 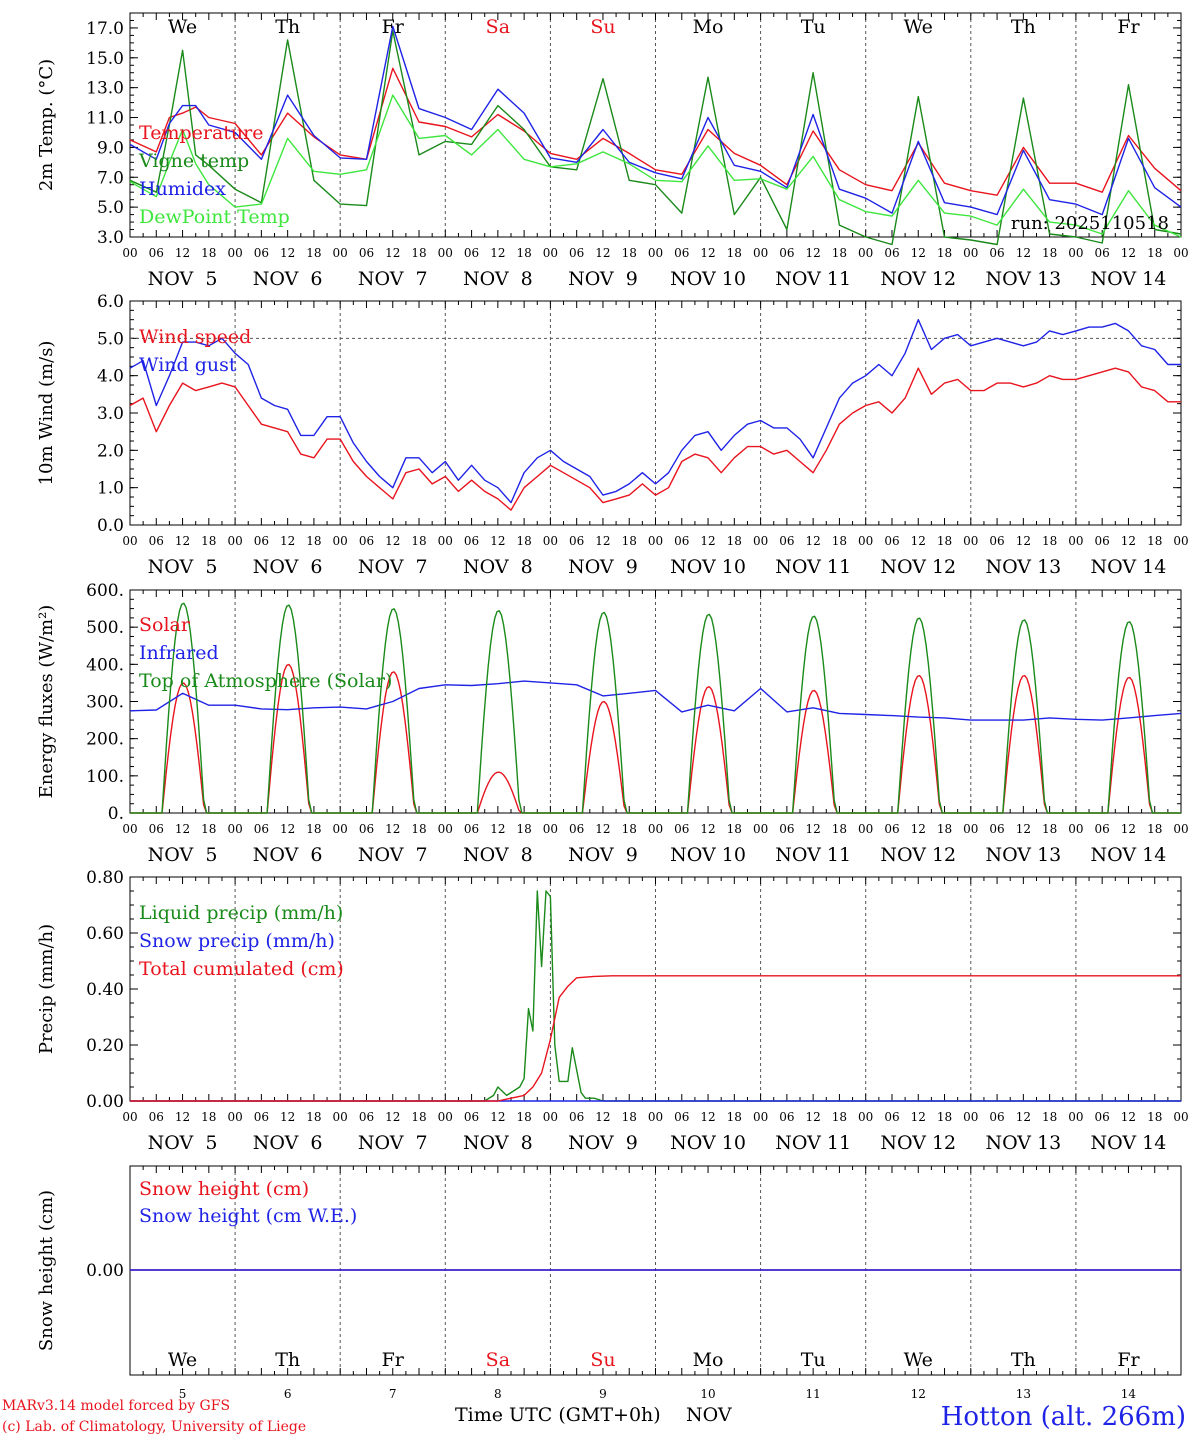 I want to click on date-label: NOV 11, so click(x=813, y=855).